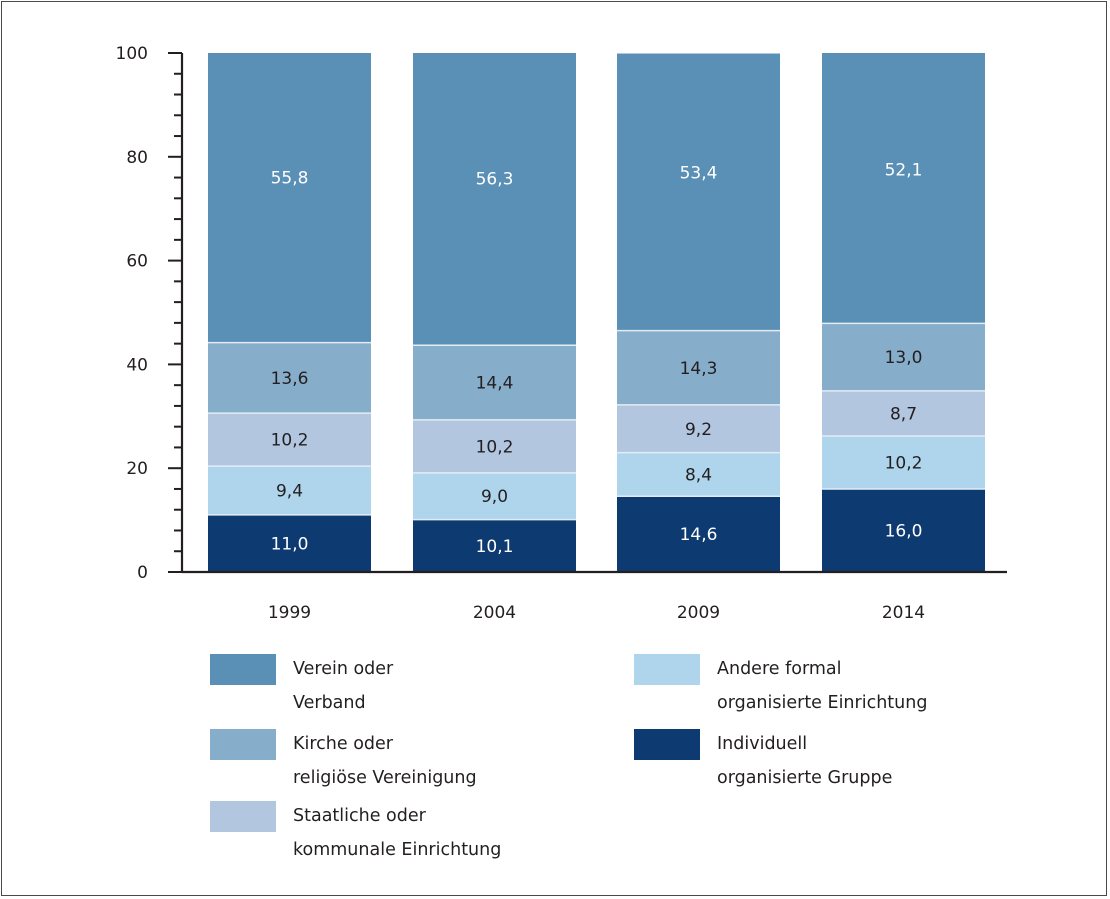  I want to click on y-tick-label: 20, so click(137, 469).